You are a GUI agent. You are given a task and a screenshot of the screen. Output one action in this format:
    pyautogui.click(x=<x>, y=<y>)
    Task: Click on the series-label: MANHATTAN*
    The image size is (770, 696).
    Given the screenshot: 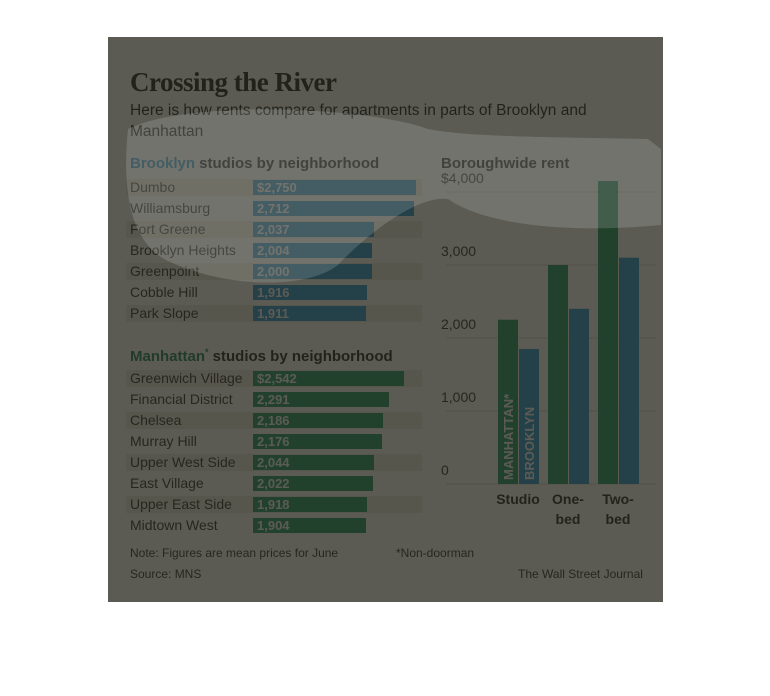 What is the action you would take?
    pyautogui.click(x=508, y=436)
    